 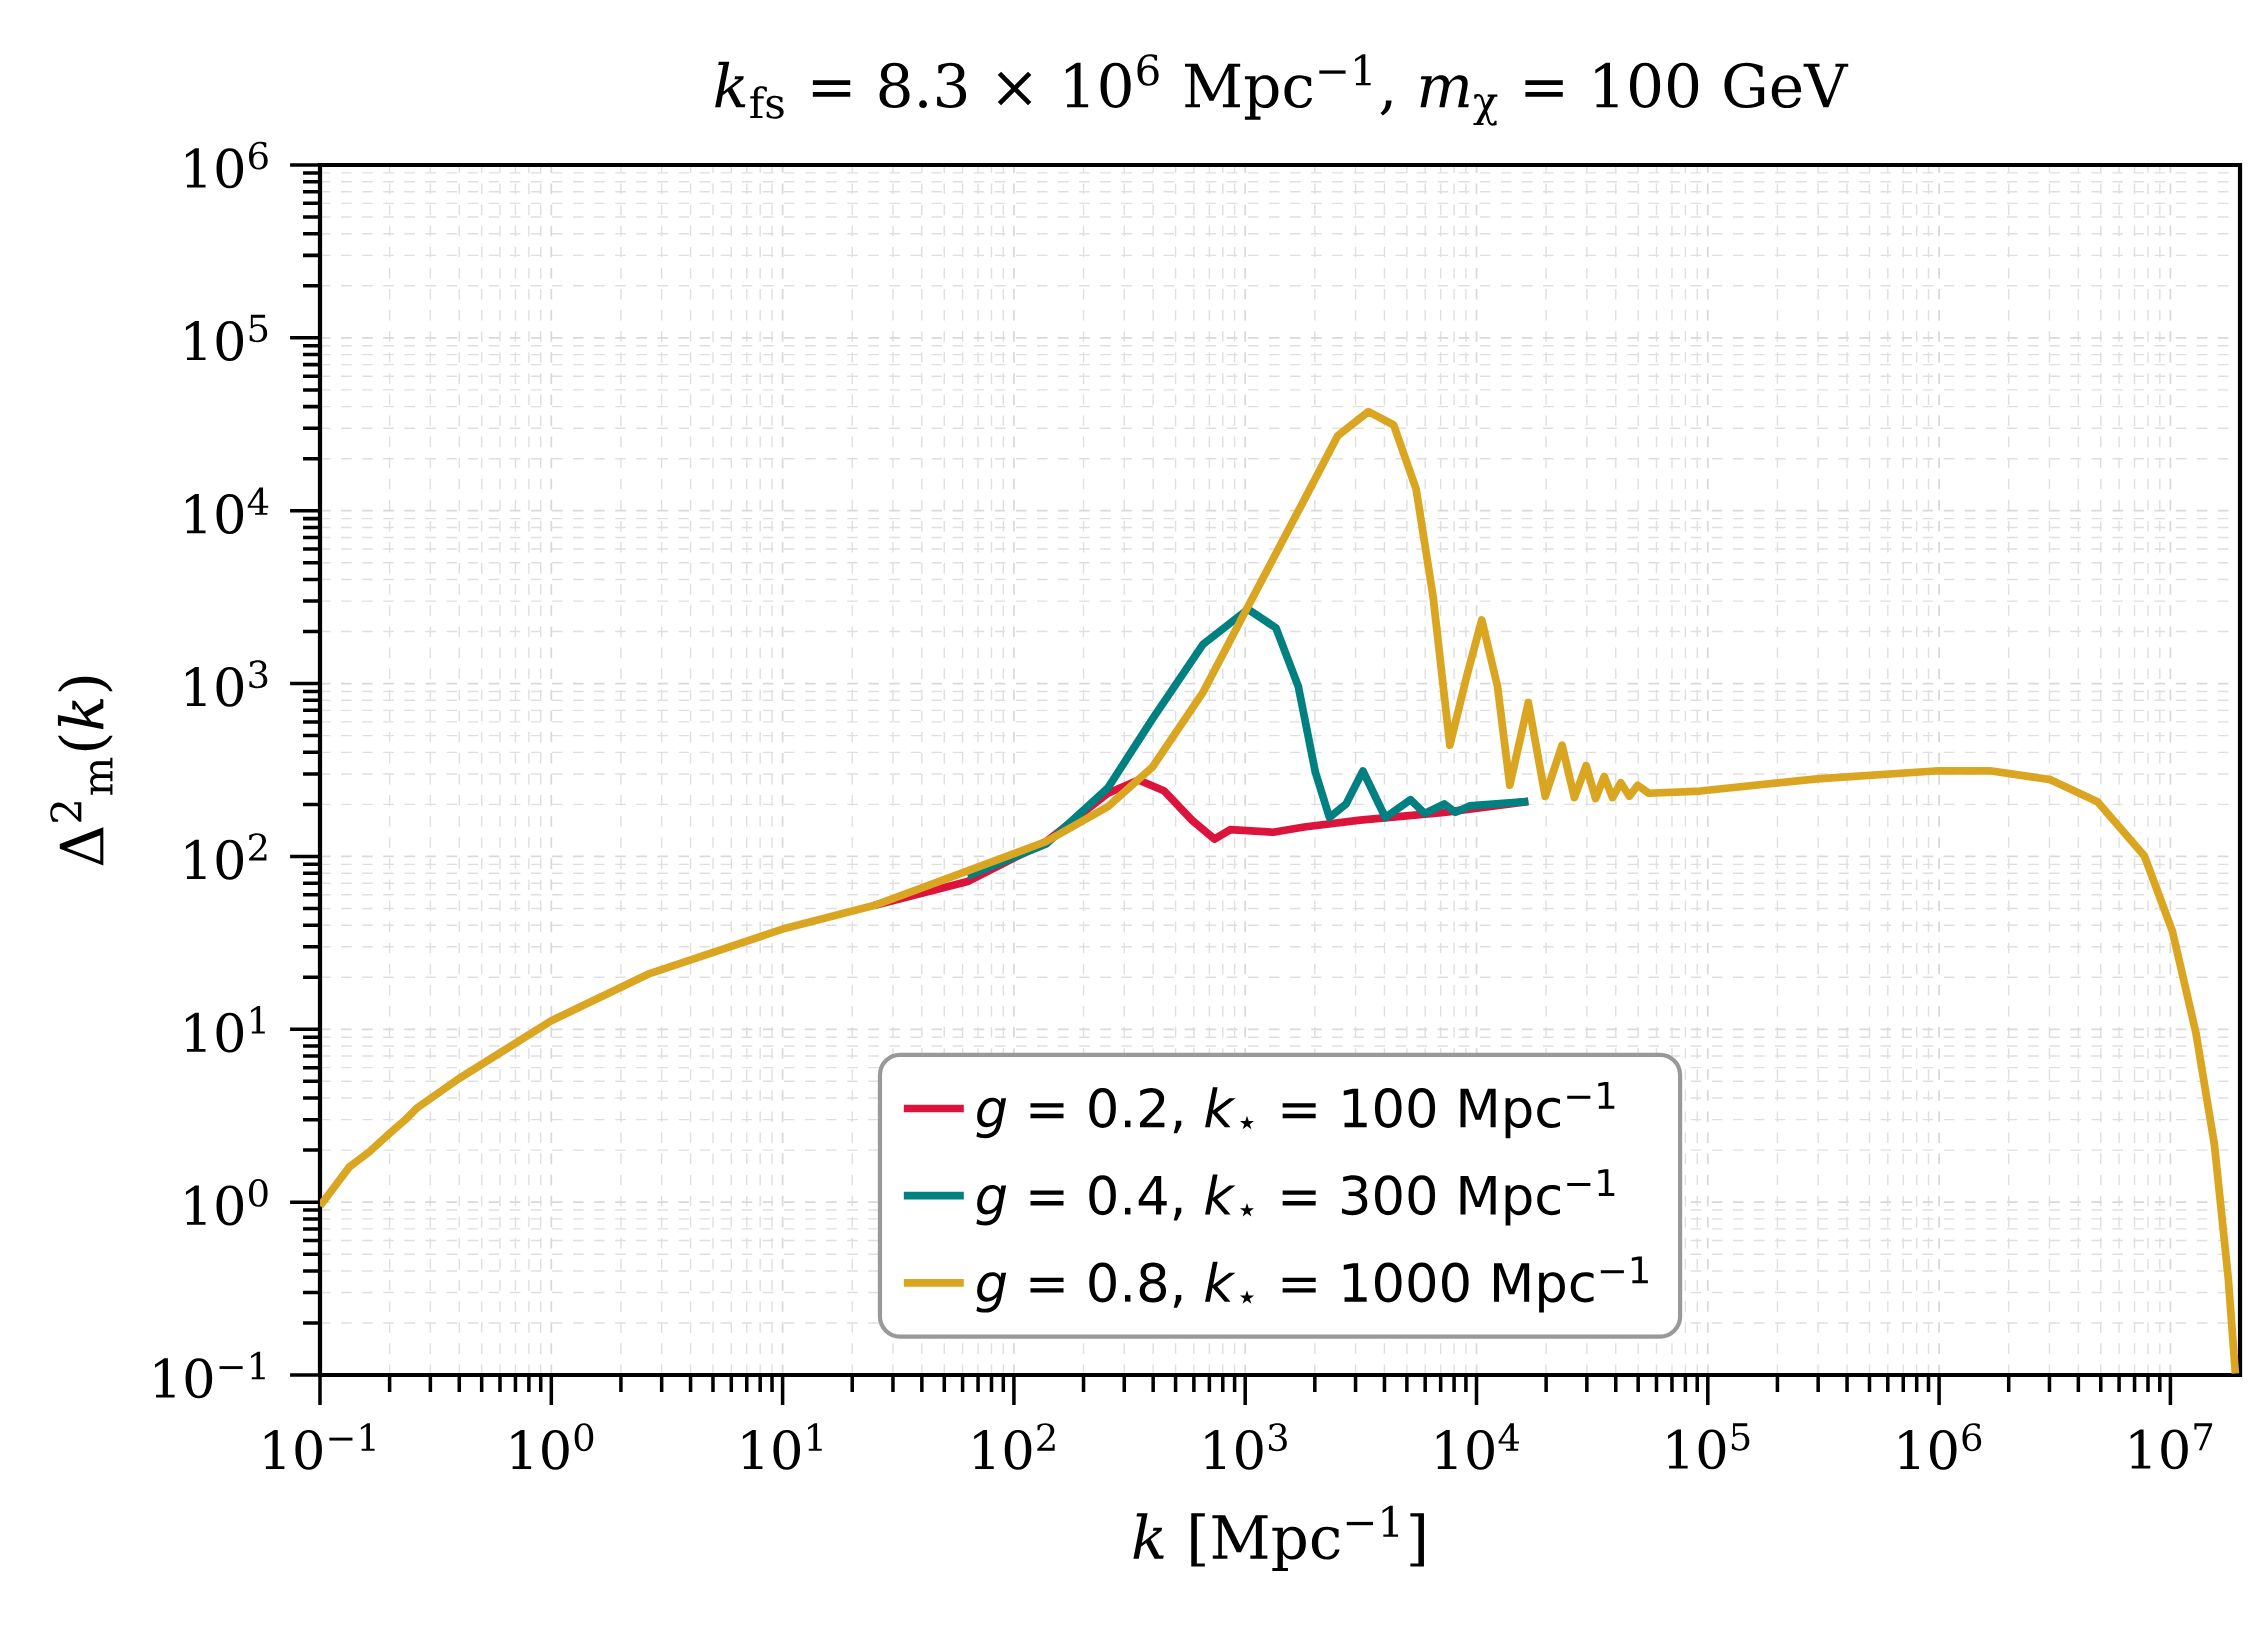 I want to click on y-tick-label: 10$^{0}$, so click(x=226, y=1202).